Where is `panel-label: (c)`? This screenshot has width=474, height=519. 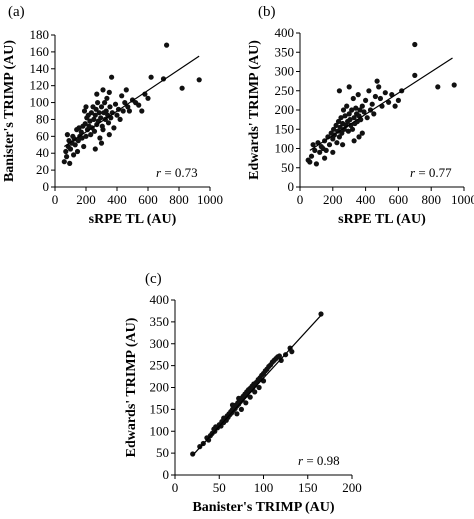 panel-label: (c) is located at coordinates (153, 279).